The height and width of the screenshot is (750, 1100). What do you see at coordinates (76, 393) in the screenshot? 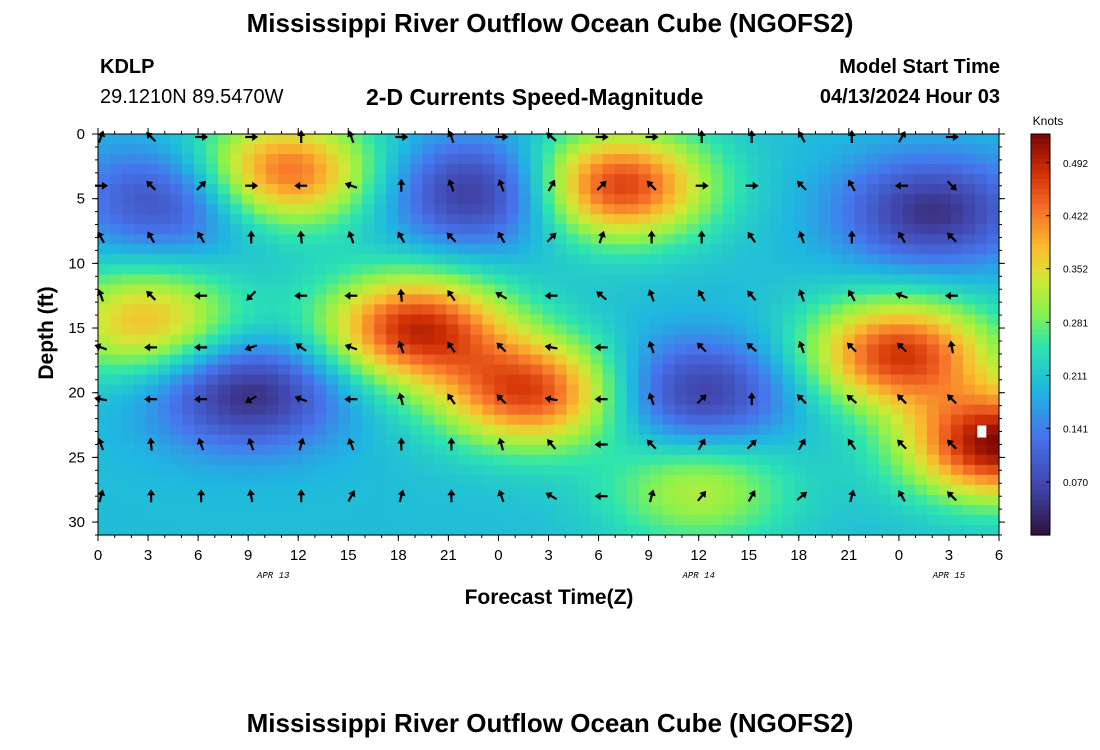
I see `y-tick-label: 20` at bounding box center [76, 393].